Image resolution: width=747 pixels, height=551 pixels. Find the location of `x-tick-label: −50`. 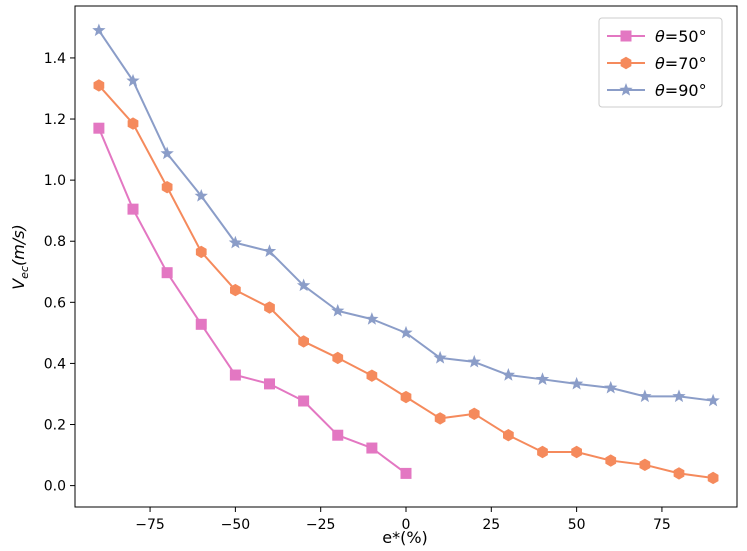

x-tick-label: −50 is located at coordinates (236, 525).